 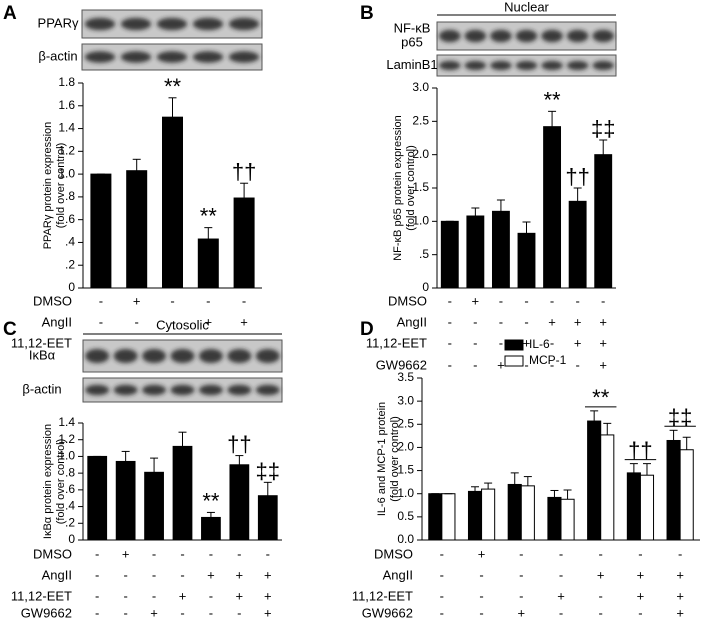 I want to click on y-tick-label: .6, so click(x=70, y=219).